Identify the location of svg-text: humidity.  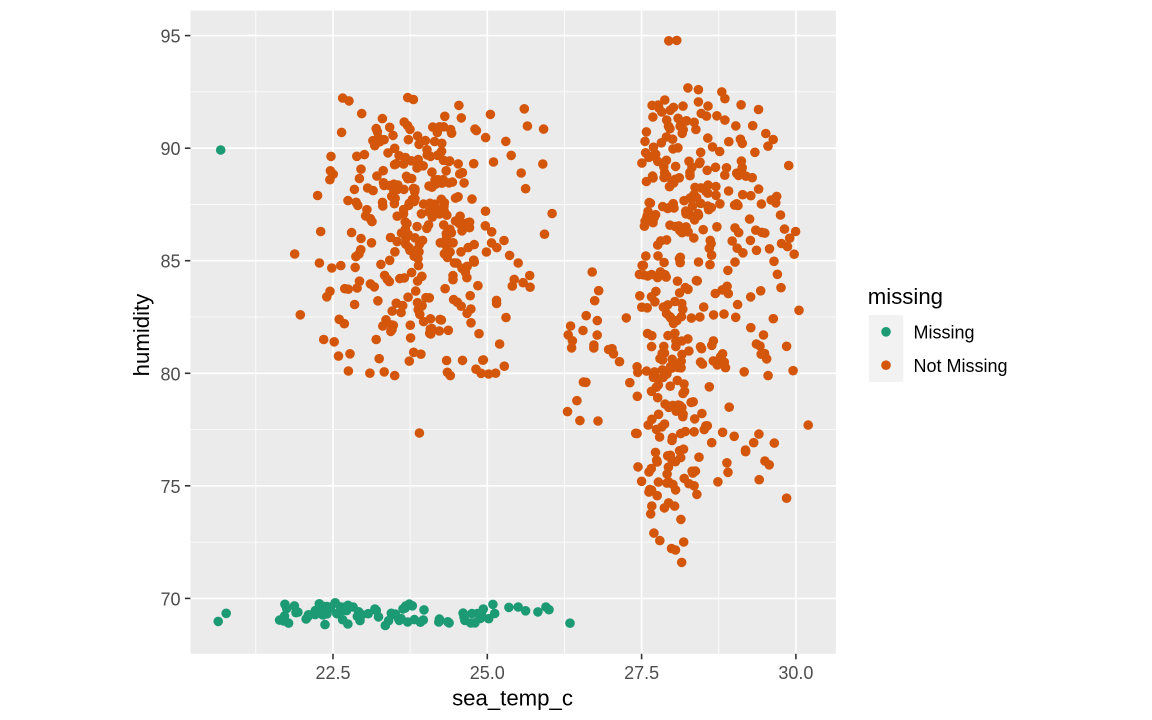
(141, 335).